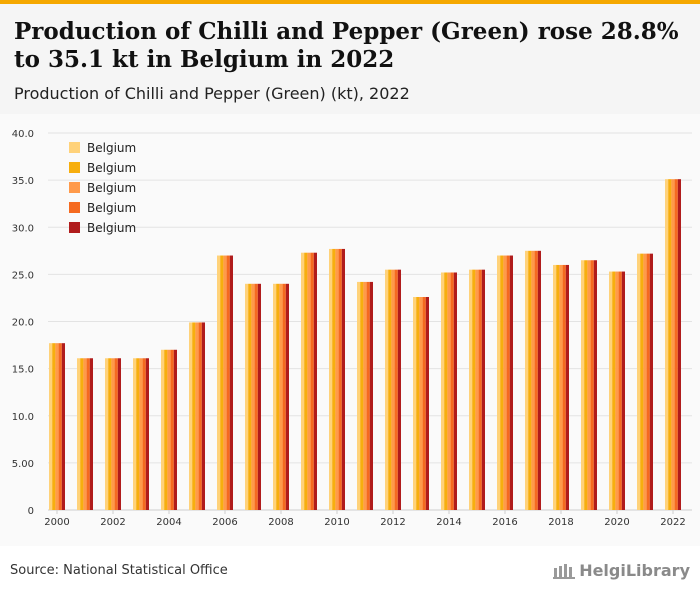  What do you see at coordinates (119, 570) in the screenshot?
I see `source-note: Source: National Statistical Office` at bounding box center [119, 570].